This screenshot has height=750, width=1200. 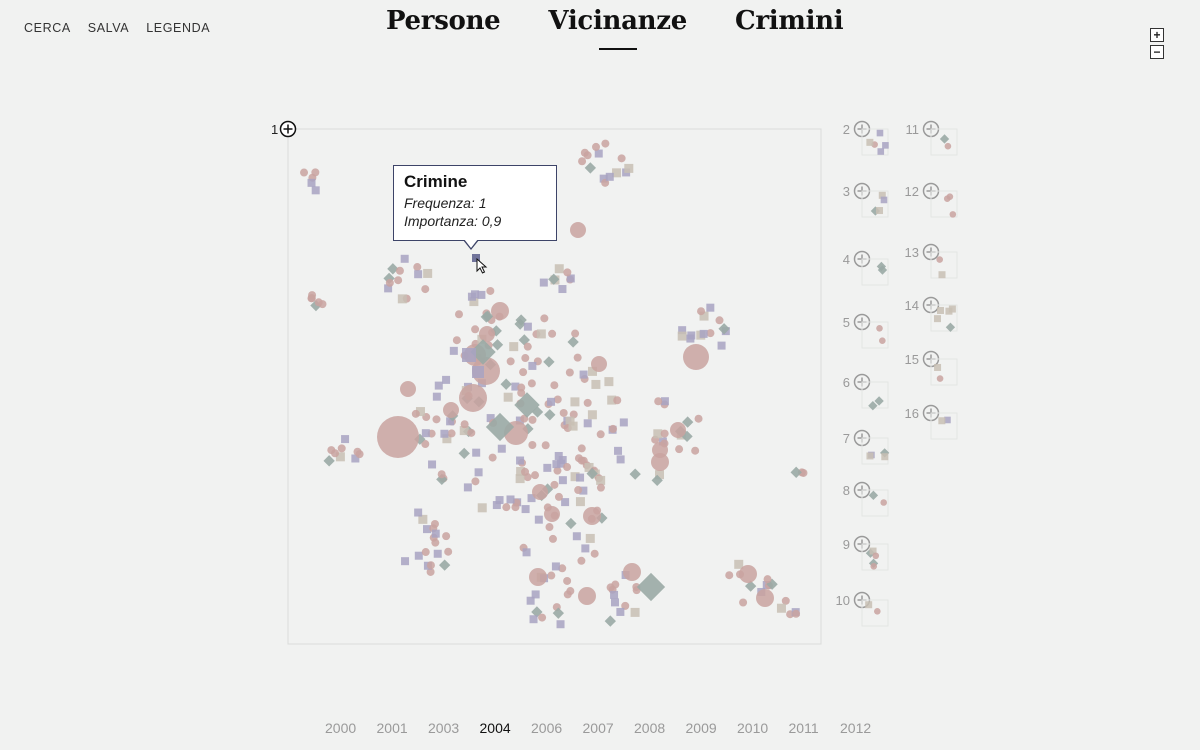 I want to click on year-2010: 2010, so click(x=753, y=728).